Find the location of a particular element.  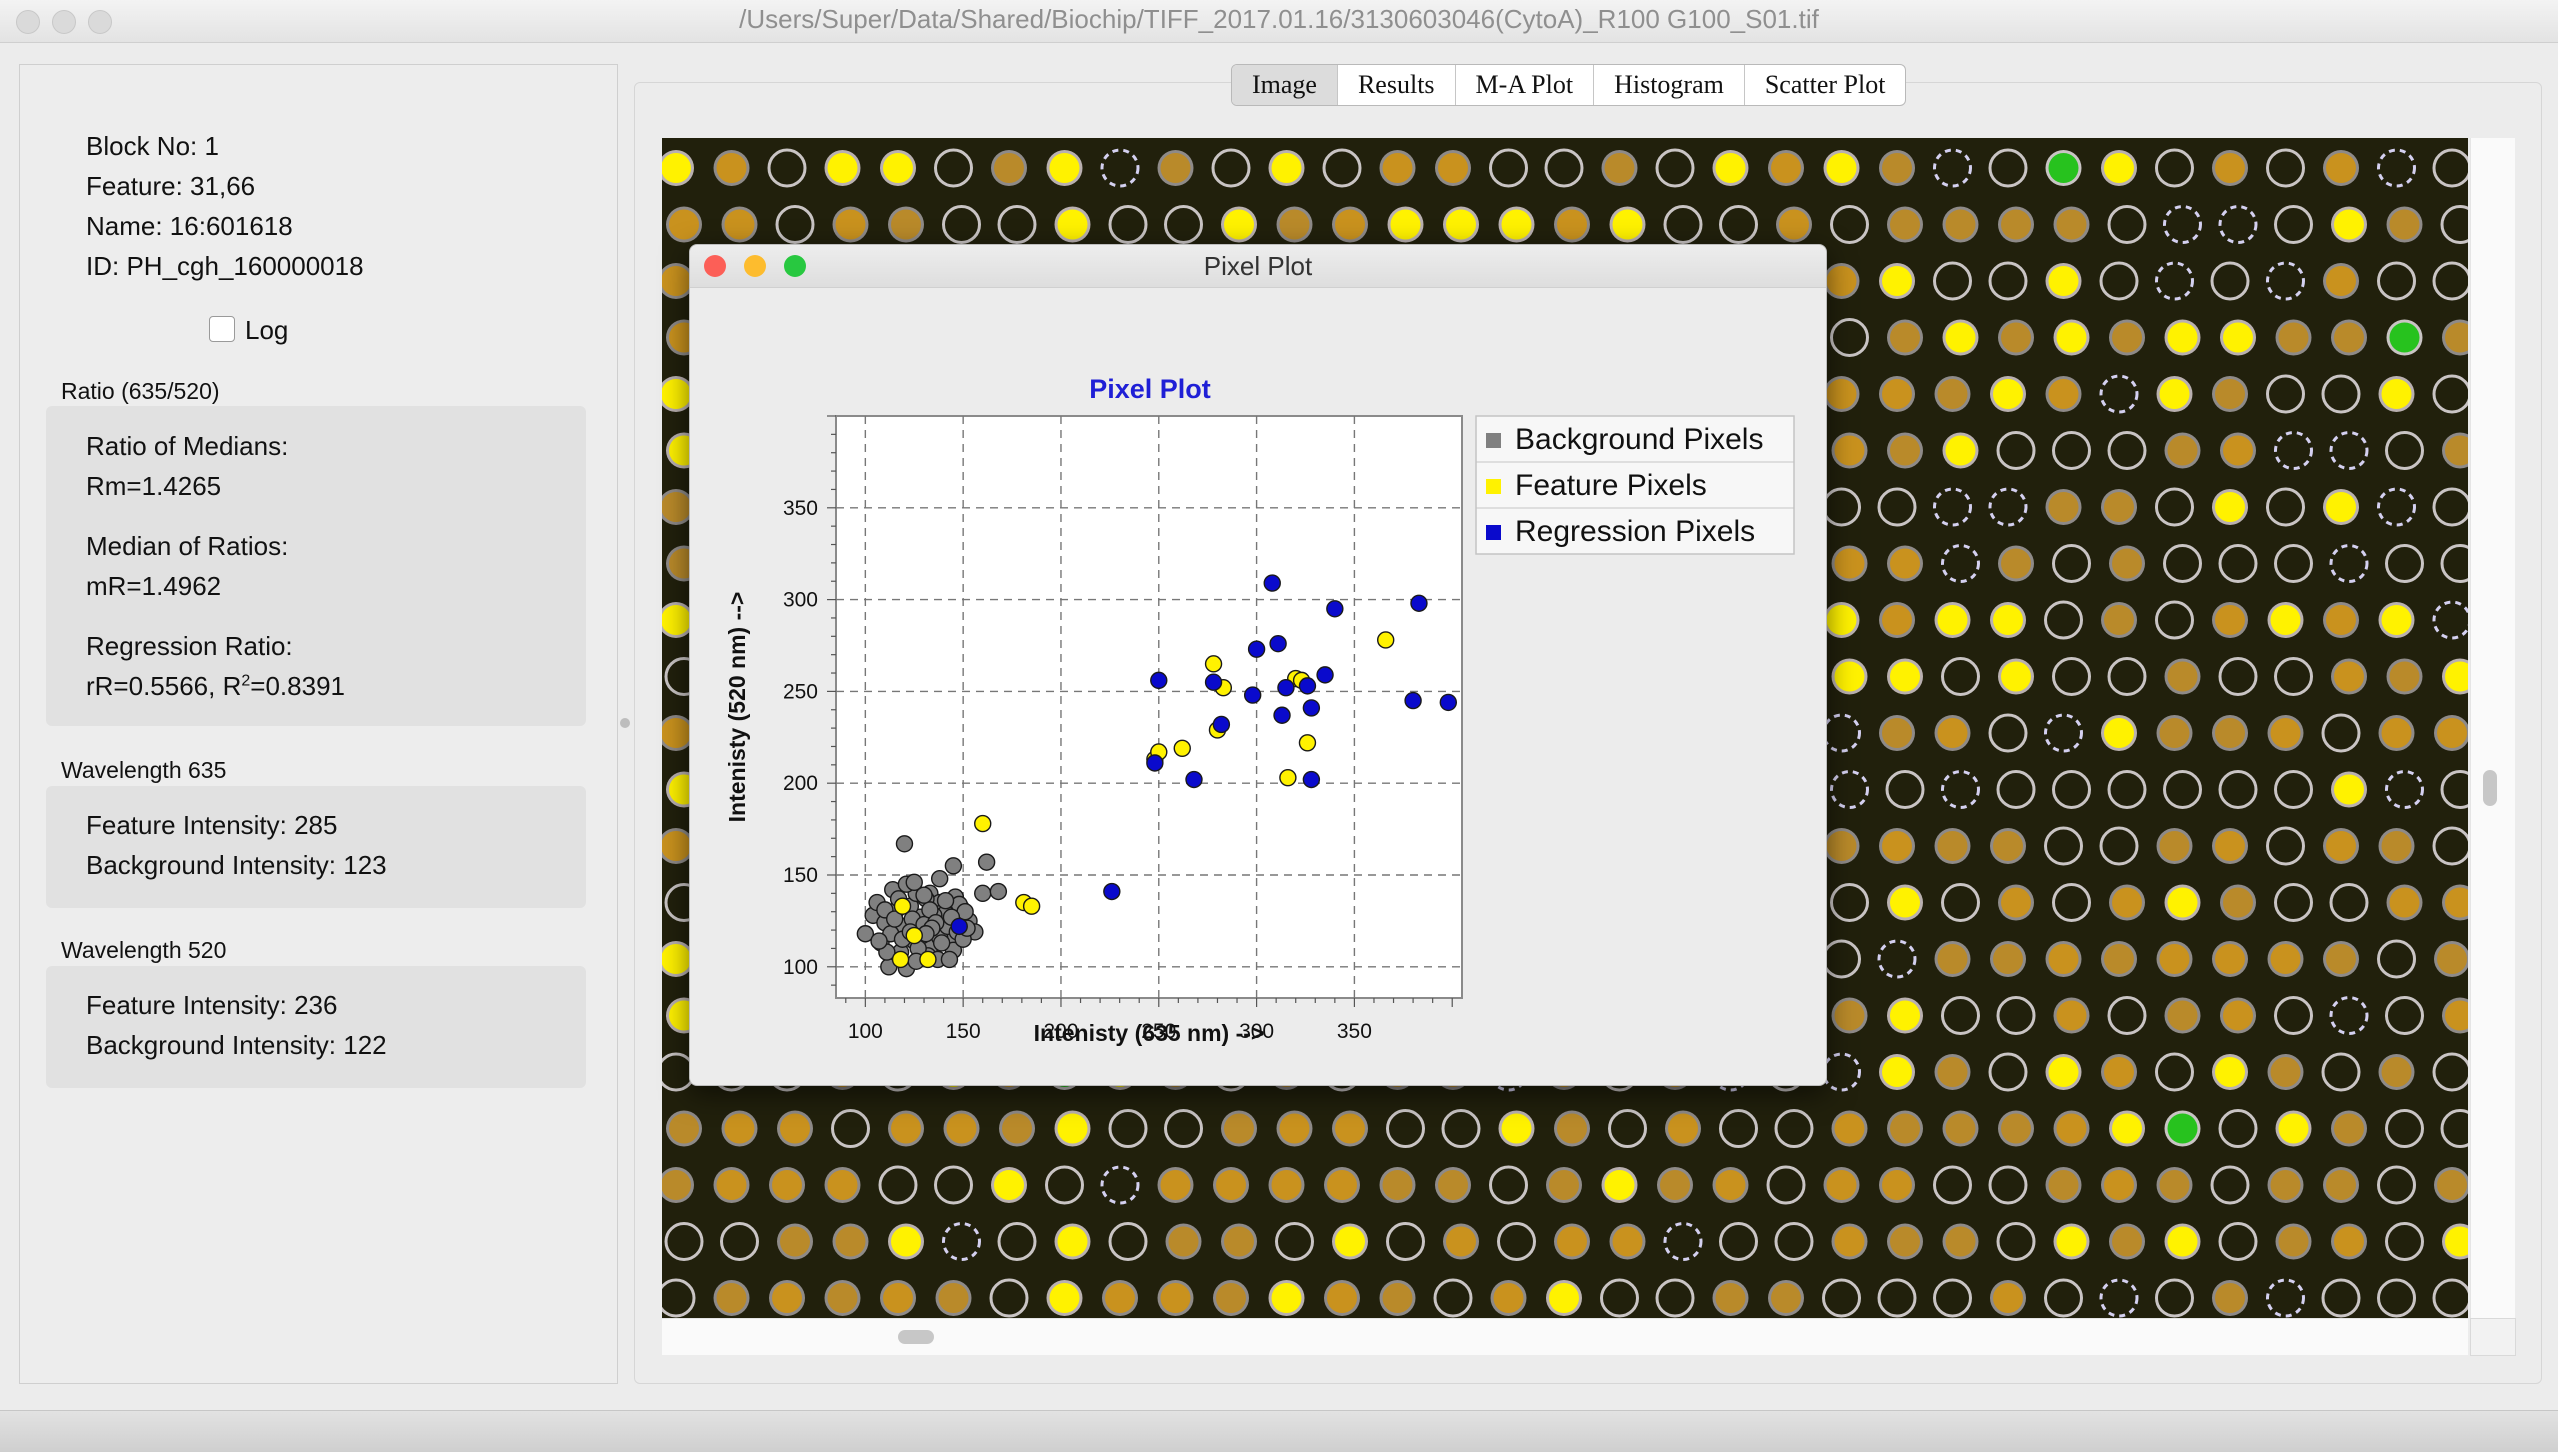

log-checkbox is located at coordinates (222, 329).